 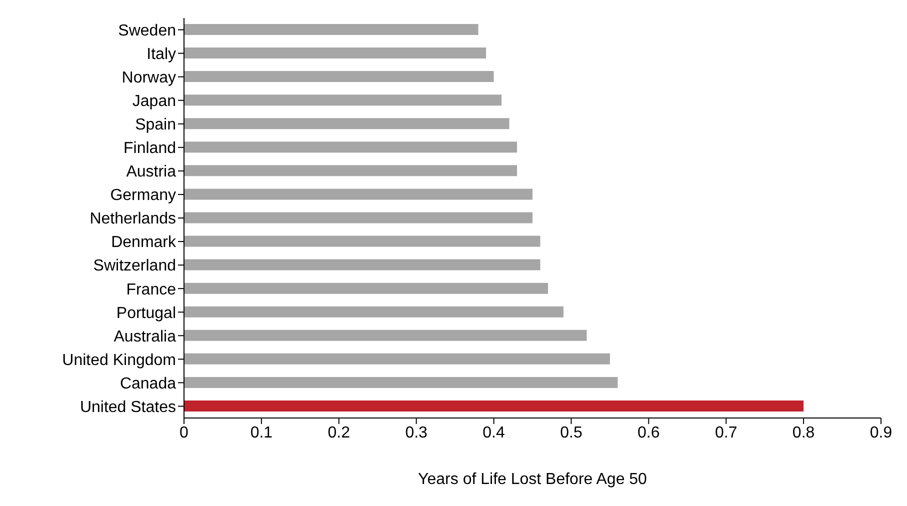 I want to click on x-tick-label: 0, so click(x=184, y=433).